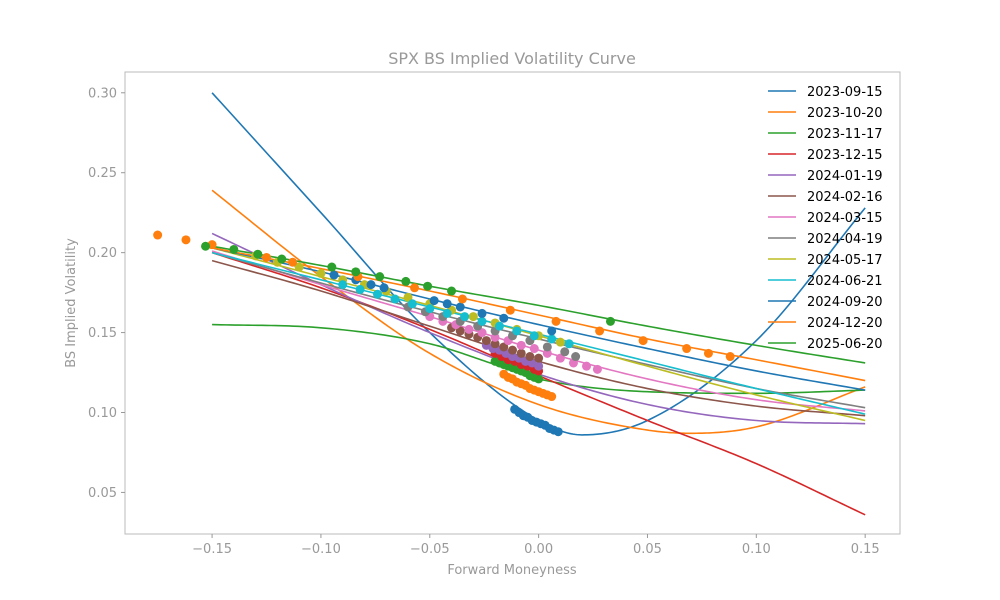 The image size is (1000, 600). What do you see at coordinates (538, 549) in the screenshot?
I see `x-tick-label: 0.00` at bounding box center [538, 549].